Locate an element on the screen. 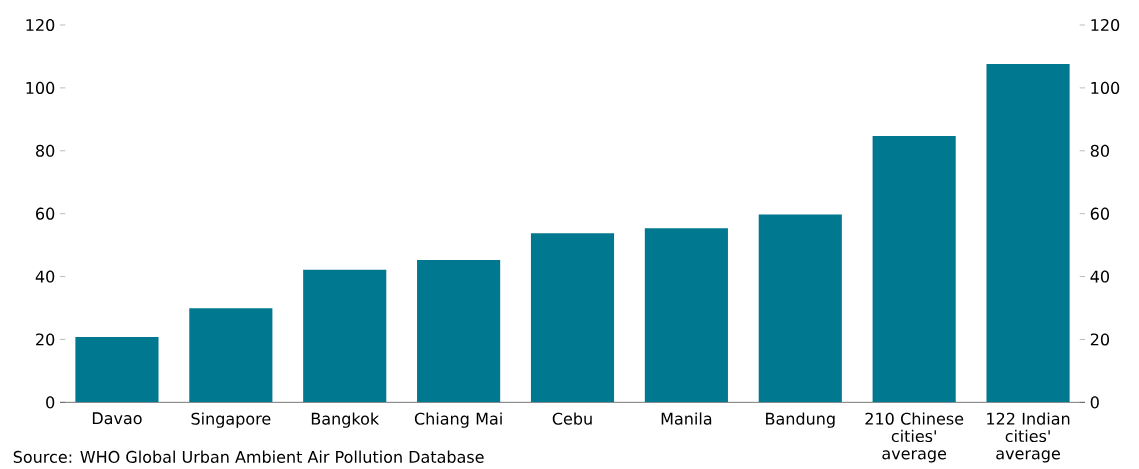 The image size is (1139, 469). x-tick-label: Manila is located at coordinates (686, 418).